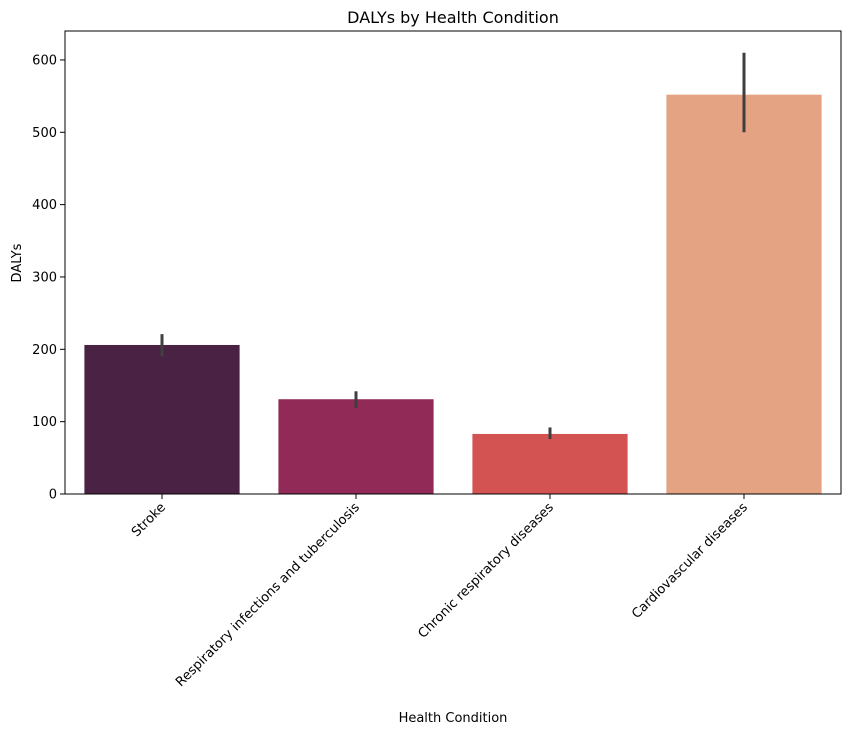 The image size is (850, 734). What do you see at coordinates (690, 561) in the screenshot?
I see `x-tick-label: Cardiovascular diseases` at bounding box center [690, 561].